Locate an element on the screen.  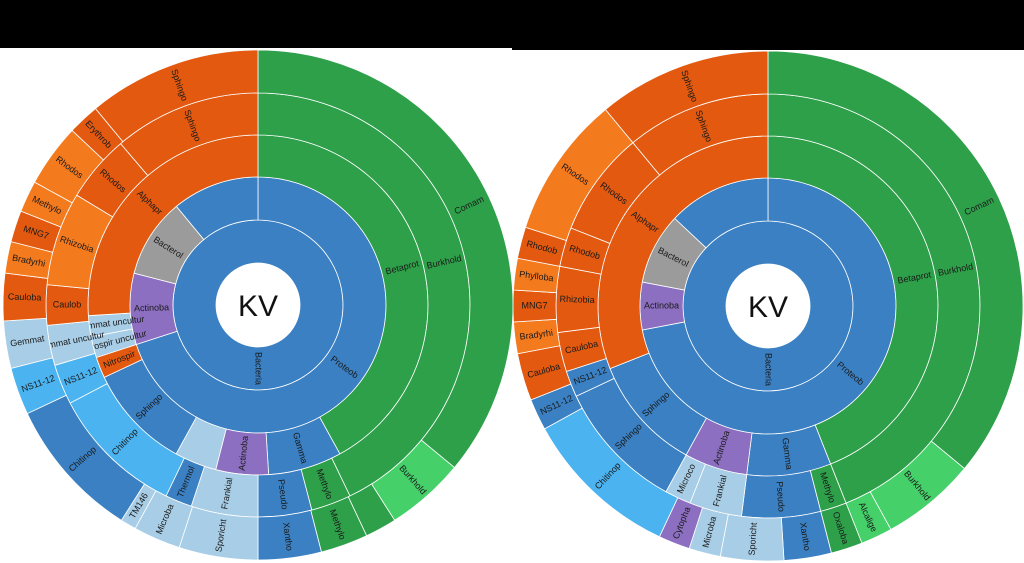
center-label-left: KV is located at coordinates (258, 306).